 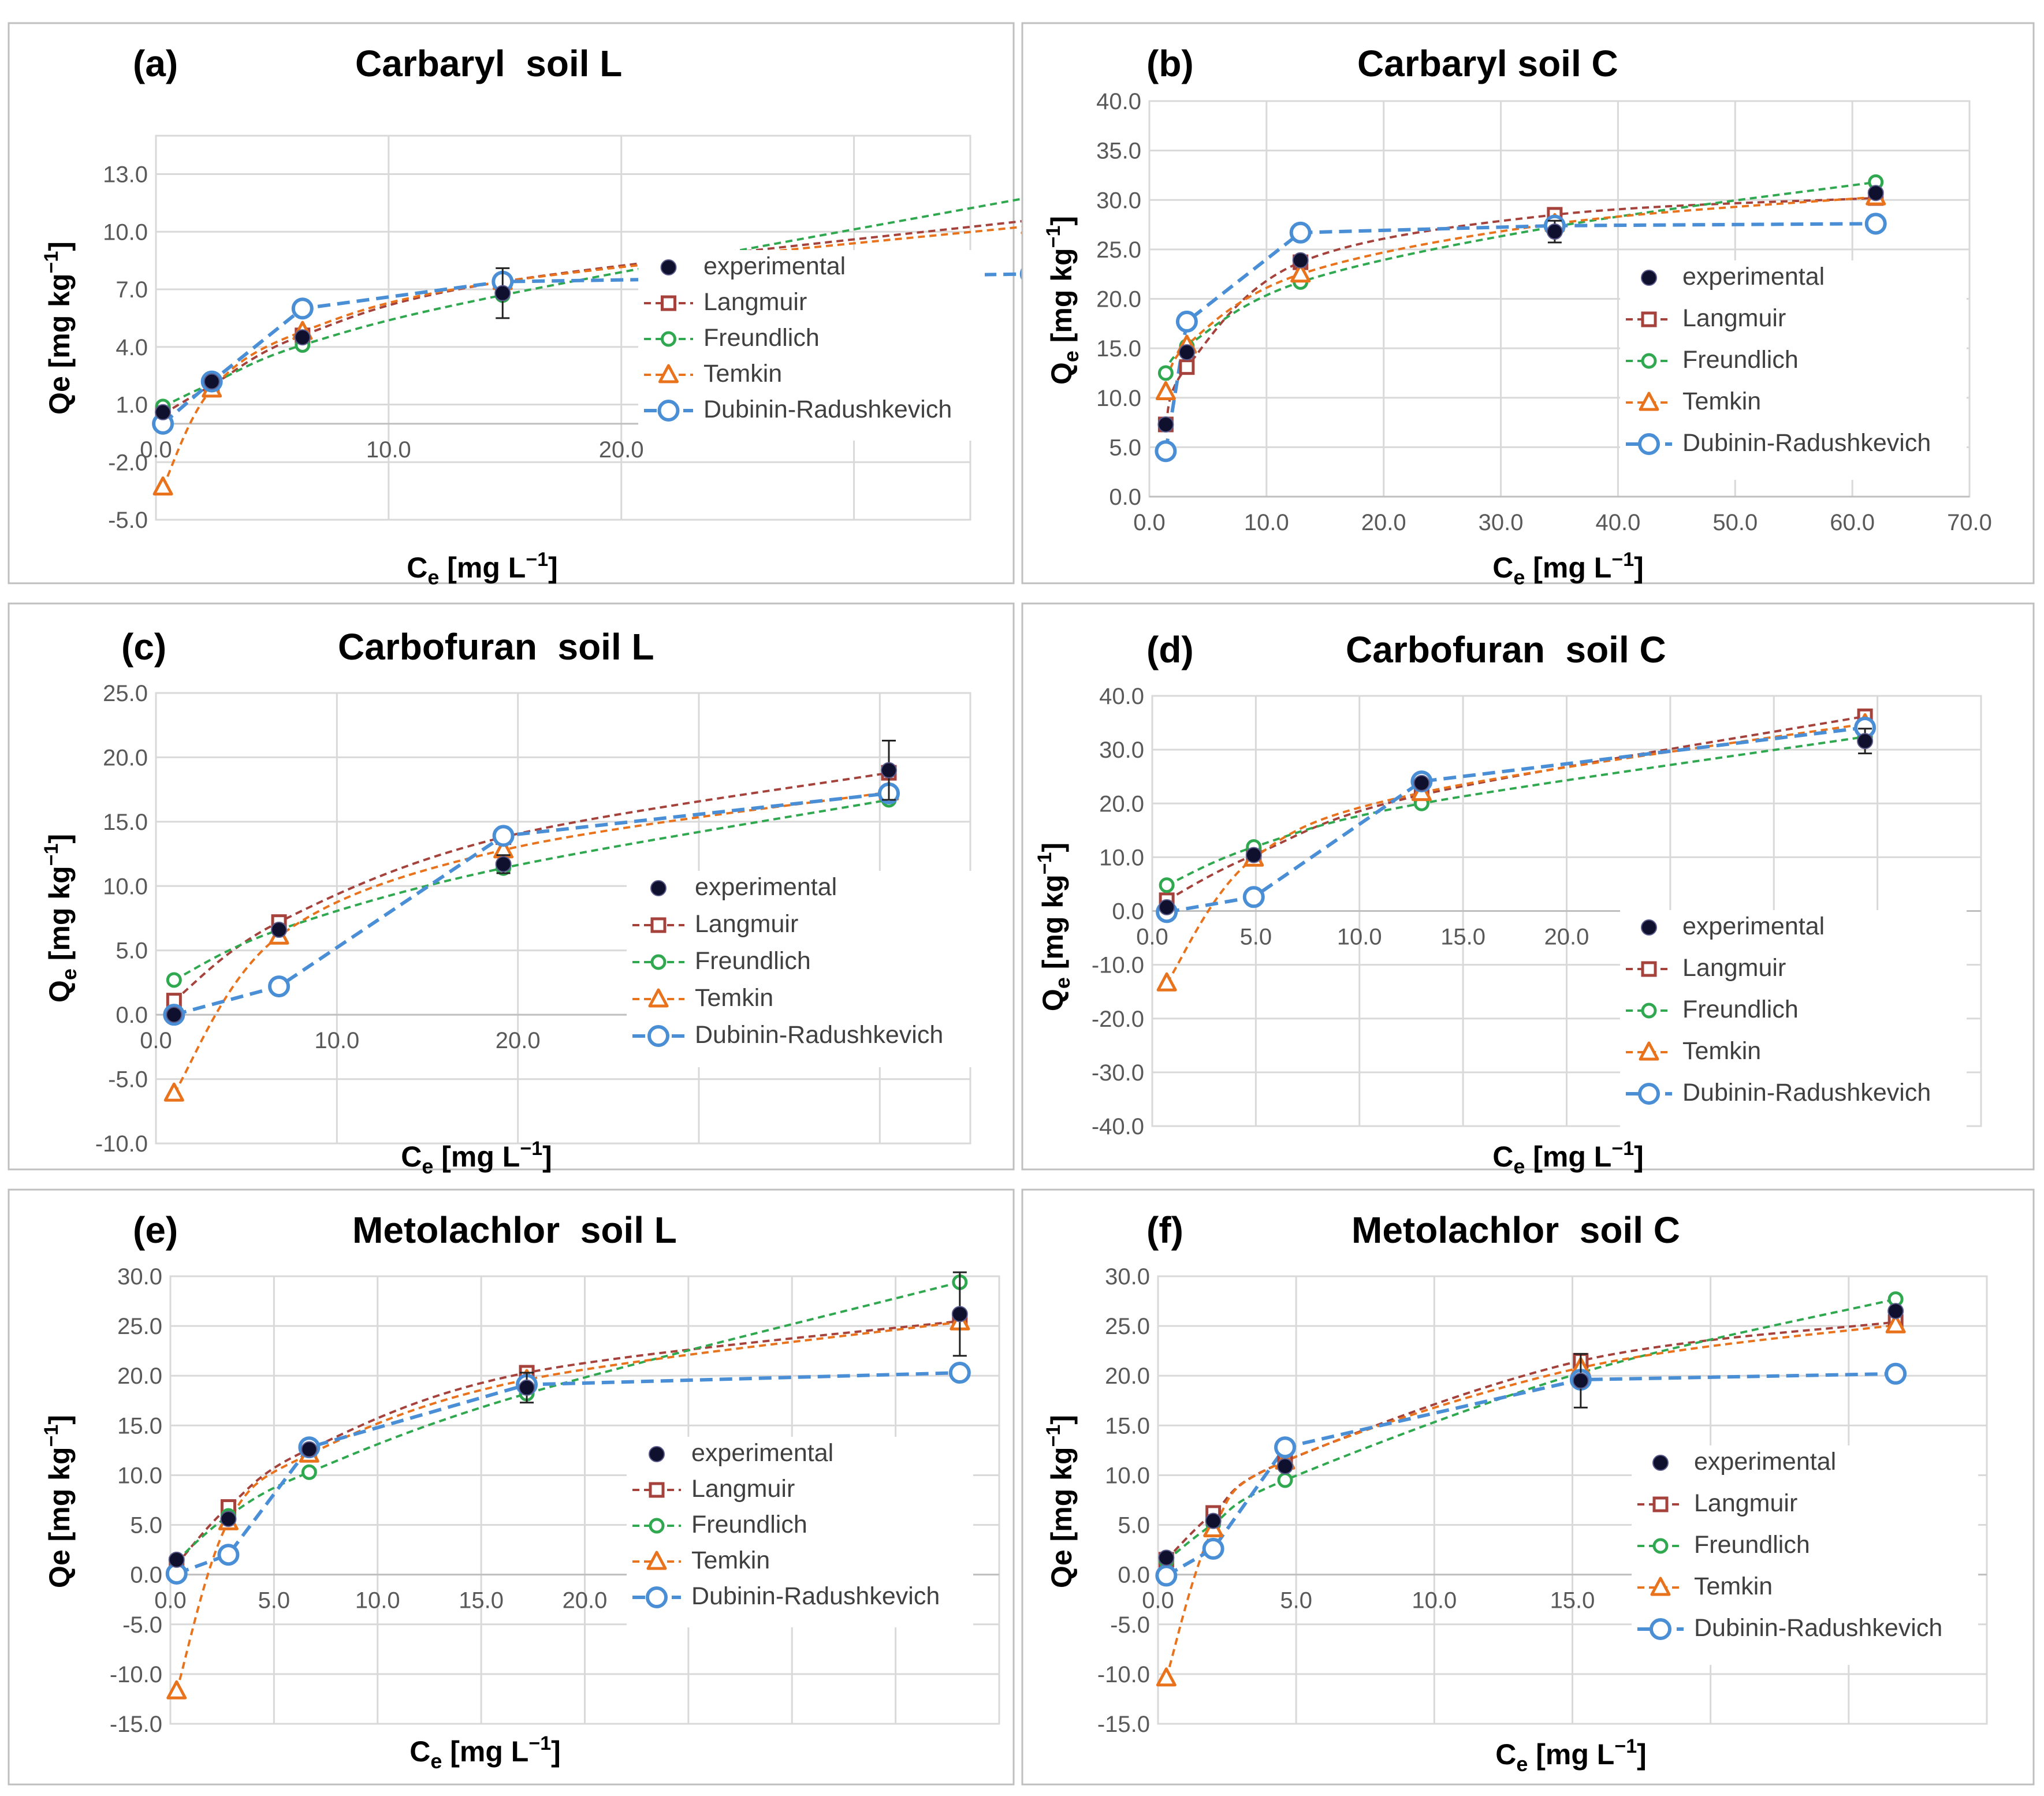 What do you see at coordinates (519, 1040) in the screenshot?
I see `x-tick-label: 20.0` at bounding box center [519, 1040].